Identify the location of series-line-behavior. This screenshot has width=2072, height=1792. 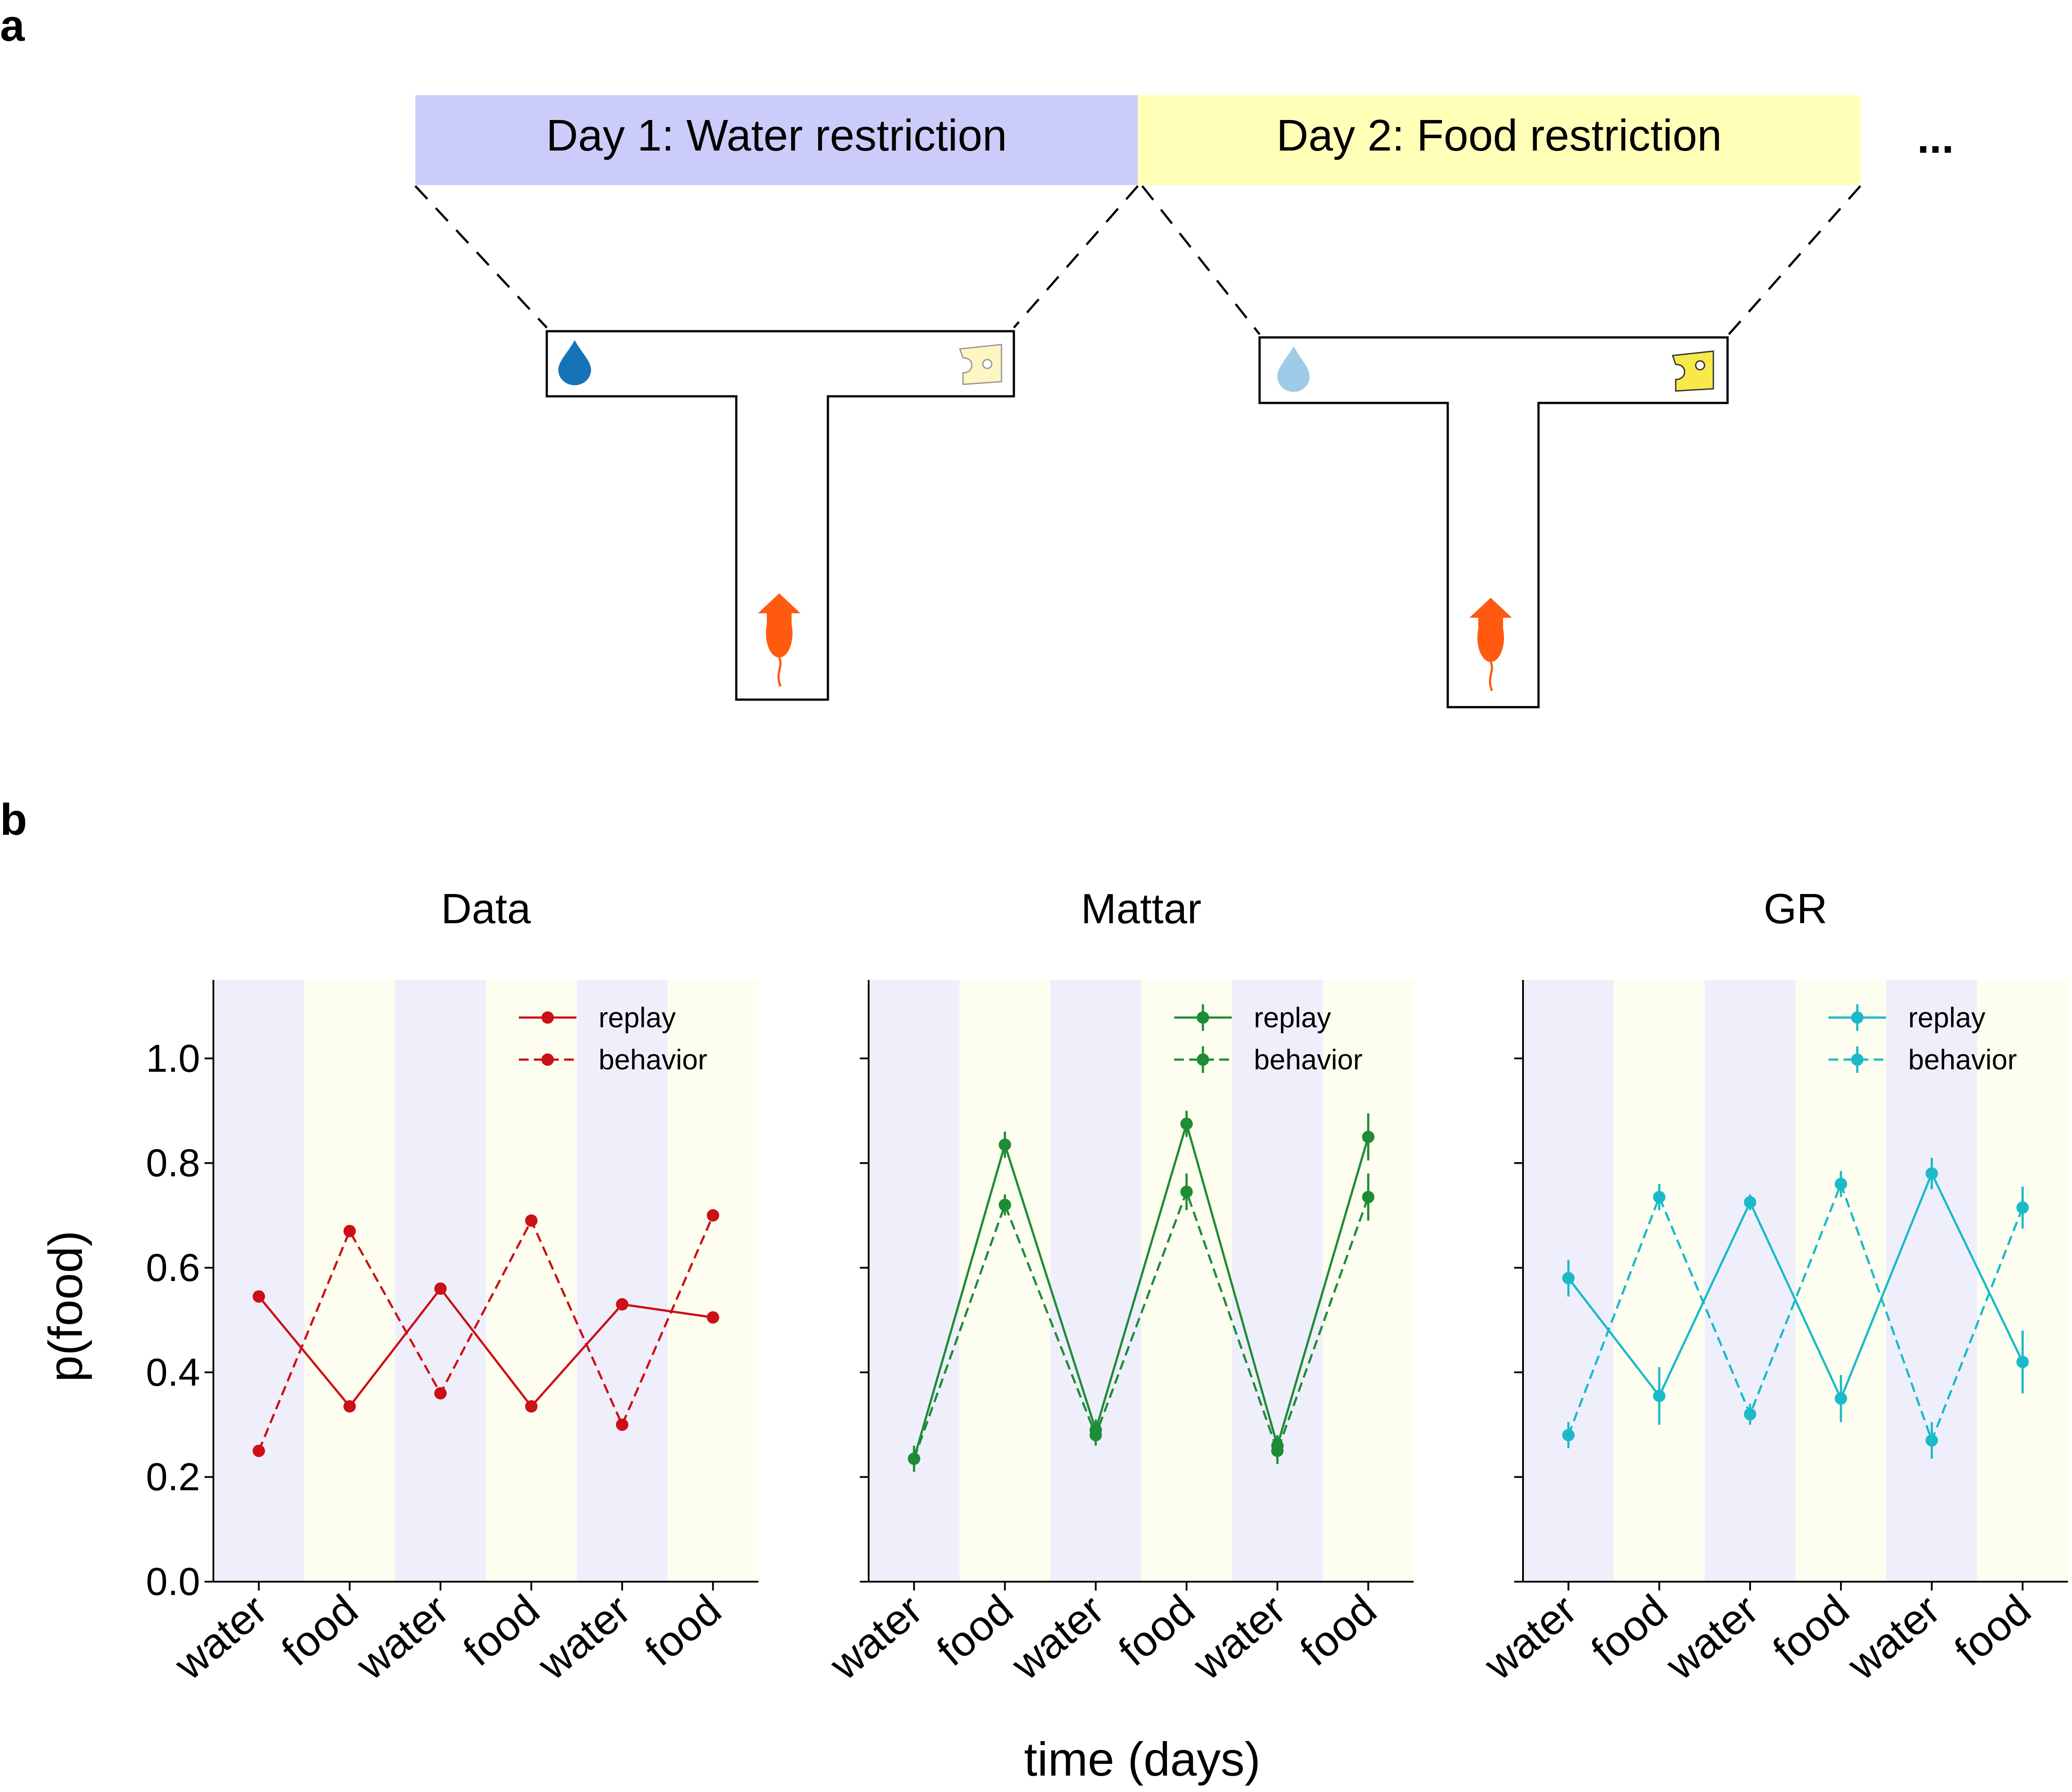
(1795, 1312).